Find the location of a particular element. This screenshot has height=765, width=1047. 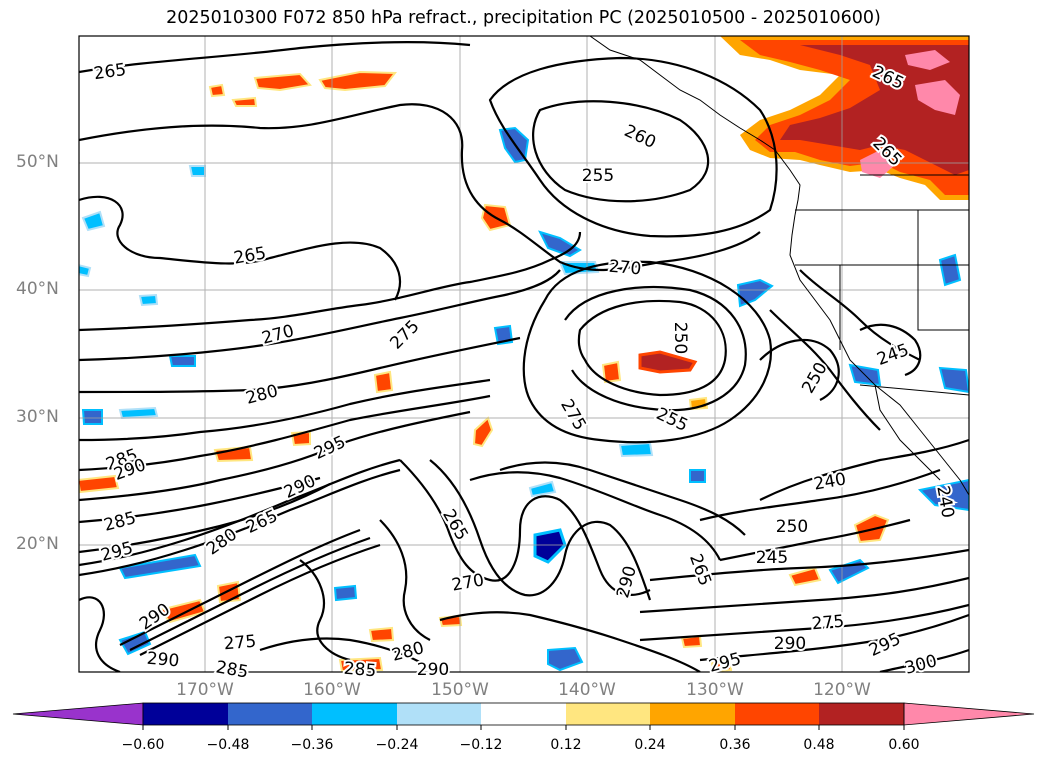

contour-label: 255 is located at coordinates (598, 176).